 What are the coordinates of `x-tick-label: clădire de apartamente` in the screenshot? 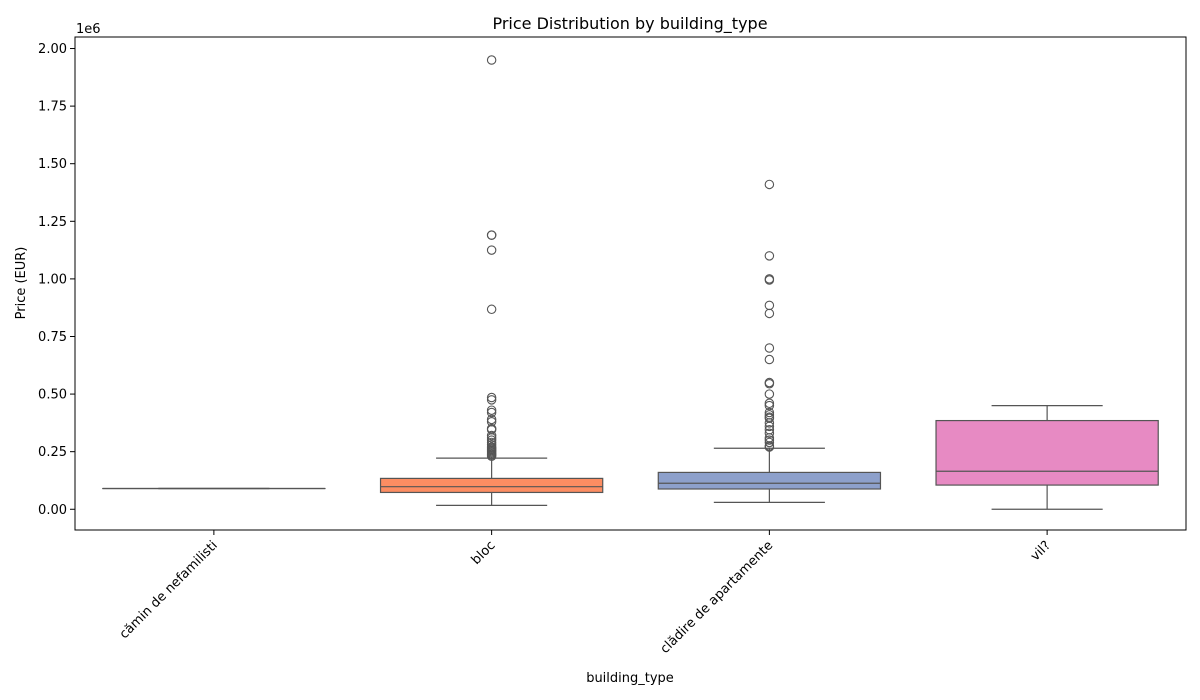 It's located at (717, 597).